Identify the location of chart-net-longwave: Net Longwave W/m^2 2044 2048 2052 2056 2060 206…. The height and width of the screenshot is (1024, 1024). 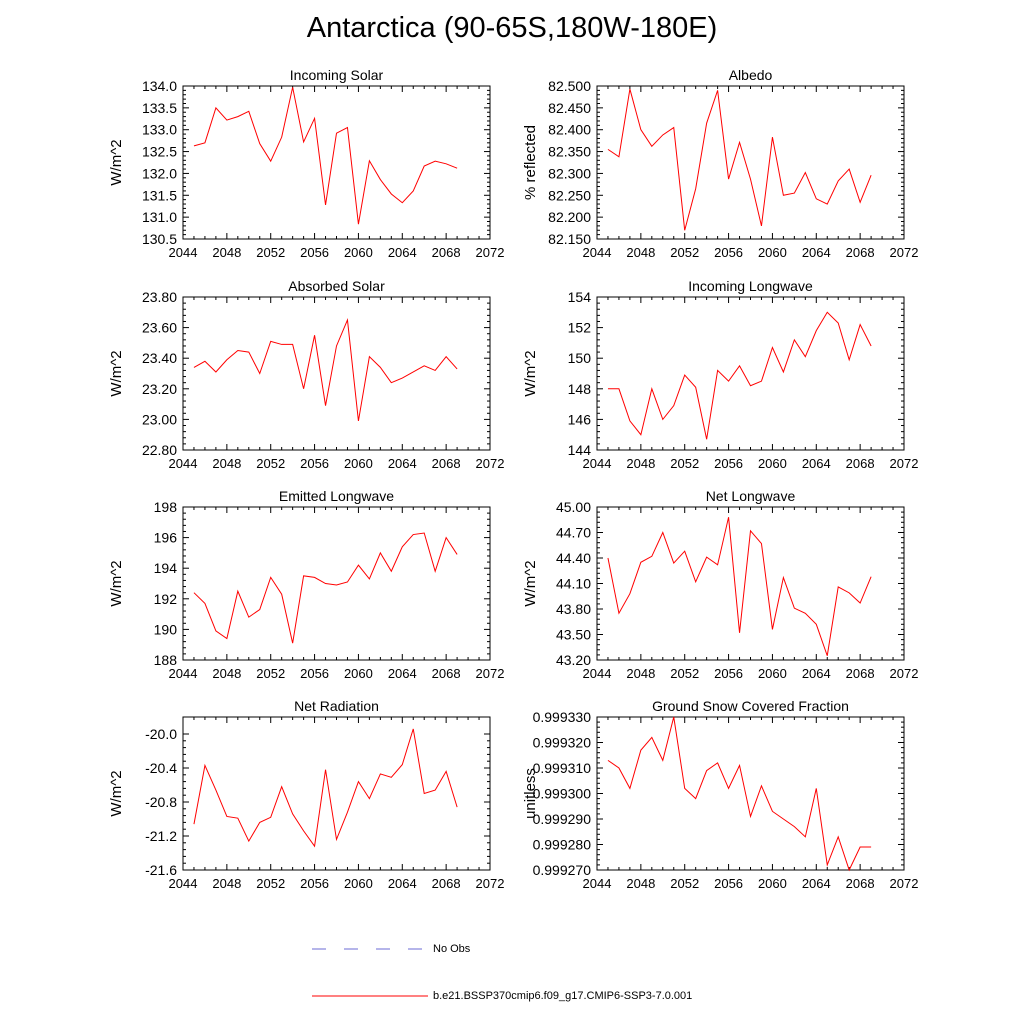
(720, 584).